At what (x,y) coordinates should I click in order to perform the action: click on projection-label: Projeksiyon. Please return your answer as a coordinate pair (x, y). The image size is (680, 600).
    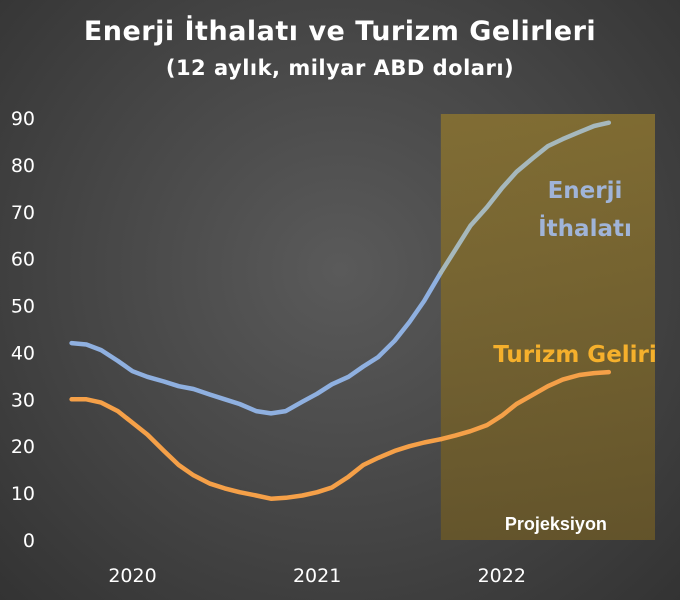
    Looking at the image, I should click on (556, 524).